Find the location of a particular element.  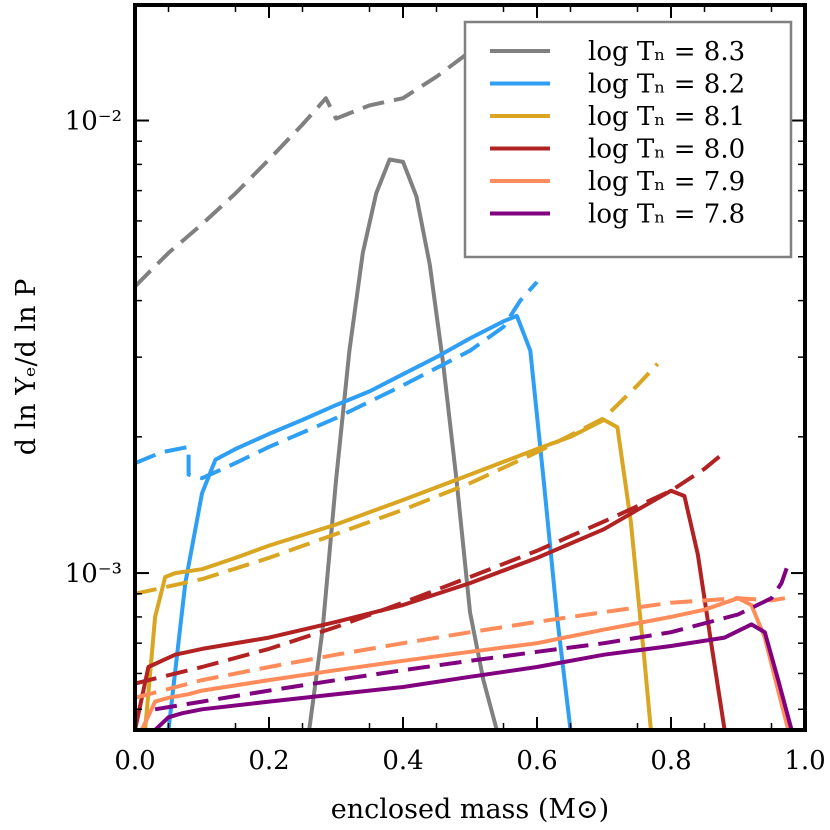

series-line-log-t-c-7-8-solid is located at coordinates (473, 676).